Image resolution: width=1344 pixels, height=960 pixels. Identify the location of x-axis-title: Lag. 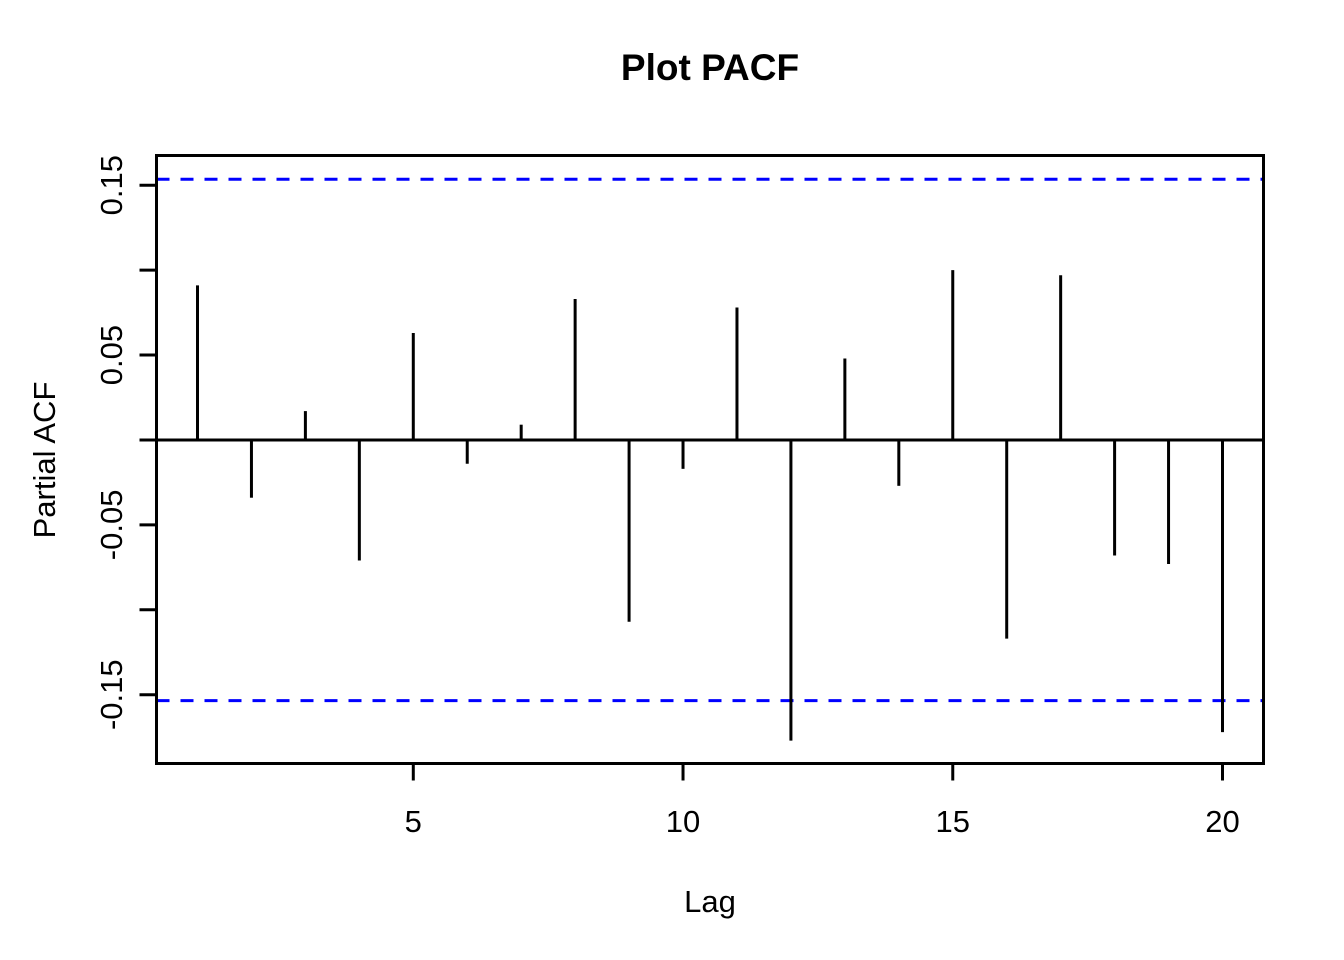
(710, 901).